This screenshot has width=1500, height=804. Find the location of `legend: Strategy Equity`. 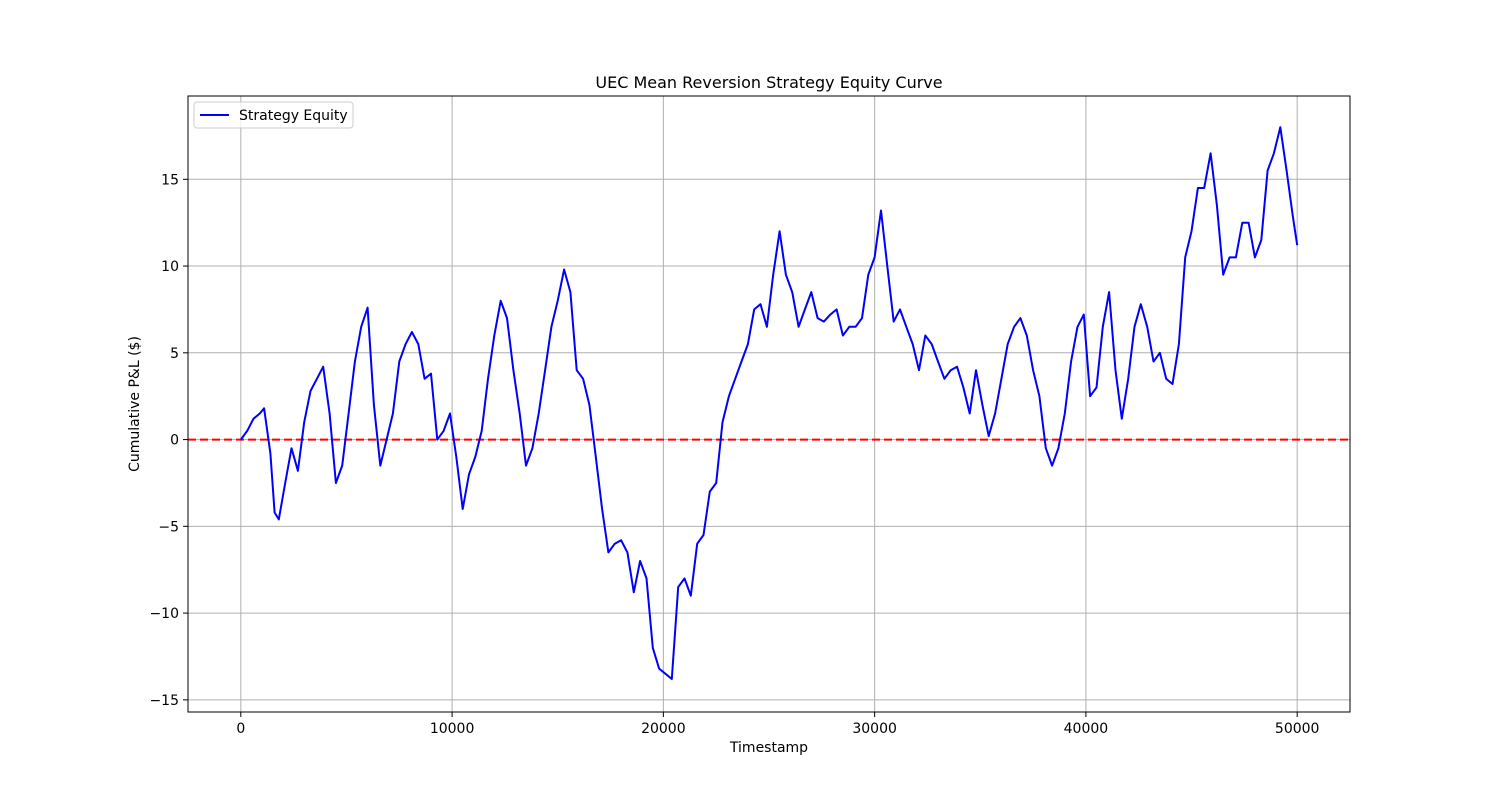

legend: Strategy Equity is located at coordinates (273, 115).